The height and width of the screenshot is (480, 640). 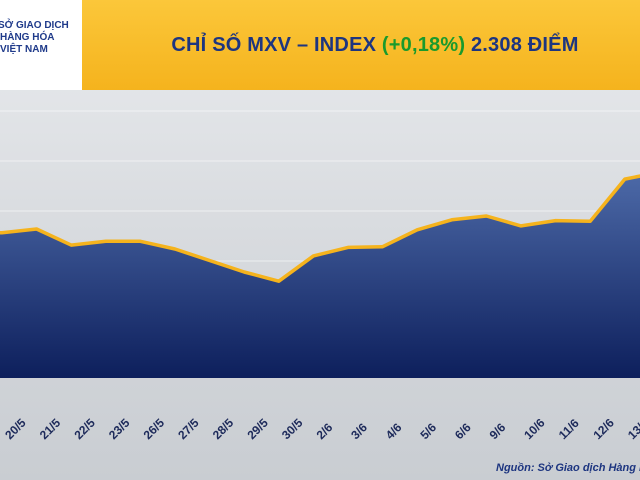 What do you see at coordinates (223, 428) in the screenshot?
I see `x-tick-label: 28/5` at bounding box center [223, 428].